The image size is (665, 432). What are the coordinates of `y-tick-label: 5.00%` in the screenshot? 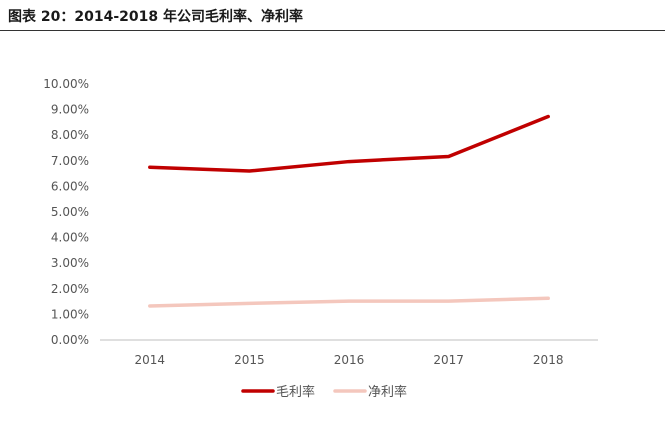 It's located at (70, 212).